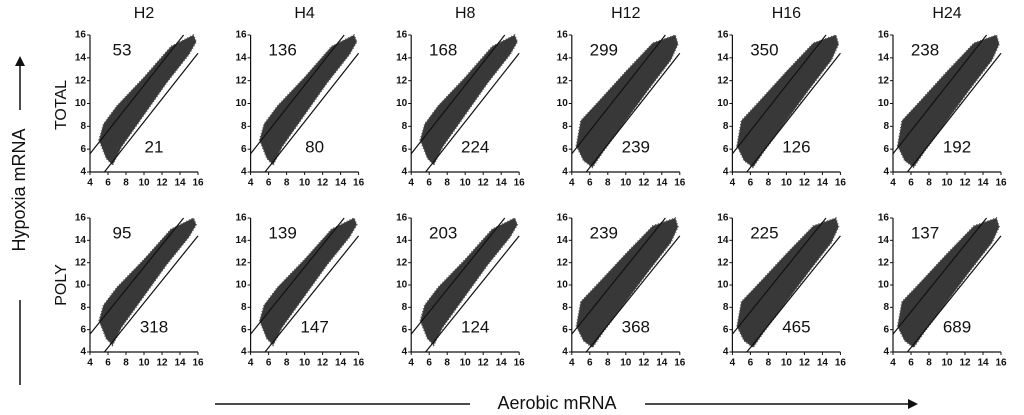  I want to click on x-axis-title: Aerobic mRNA, so click(556, 403).